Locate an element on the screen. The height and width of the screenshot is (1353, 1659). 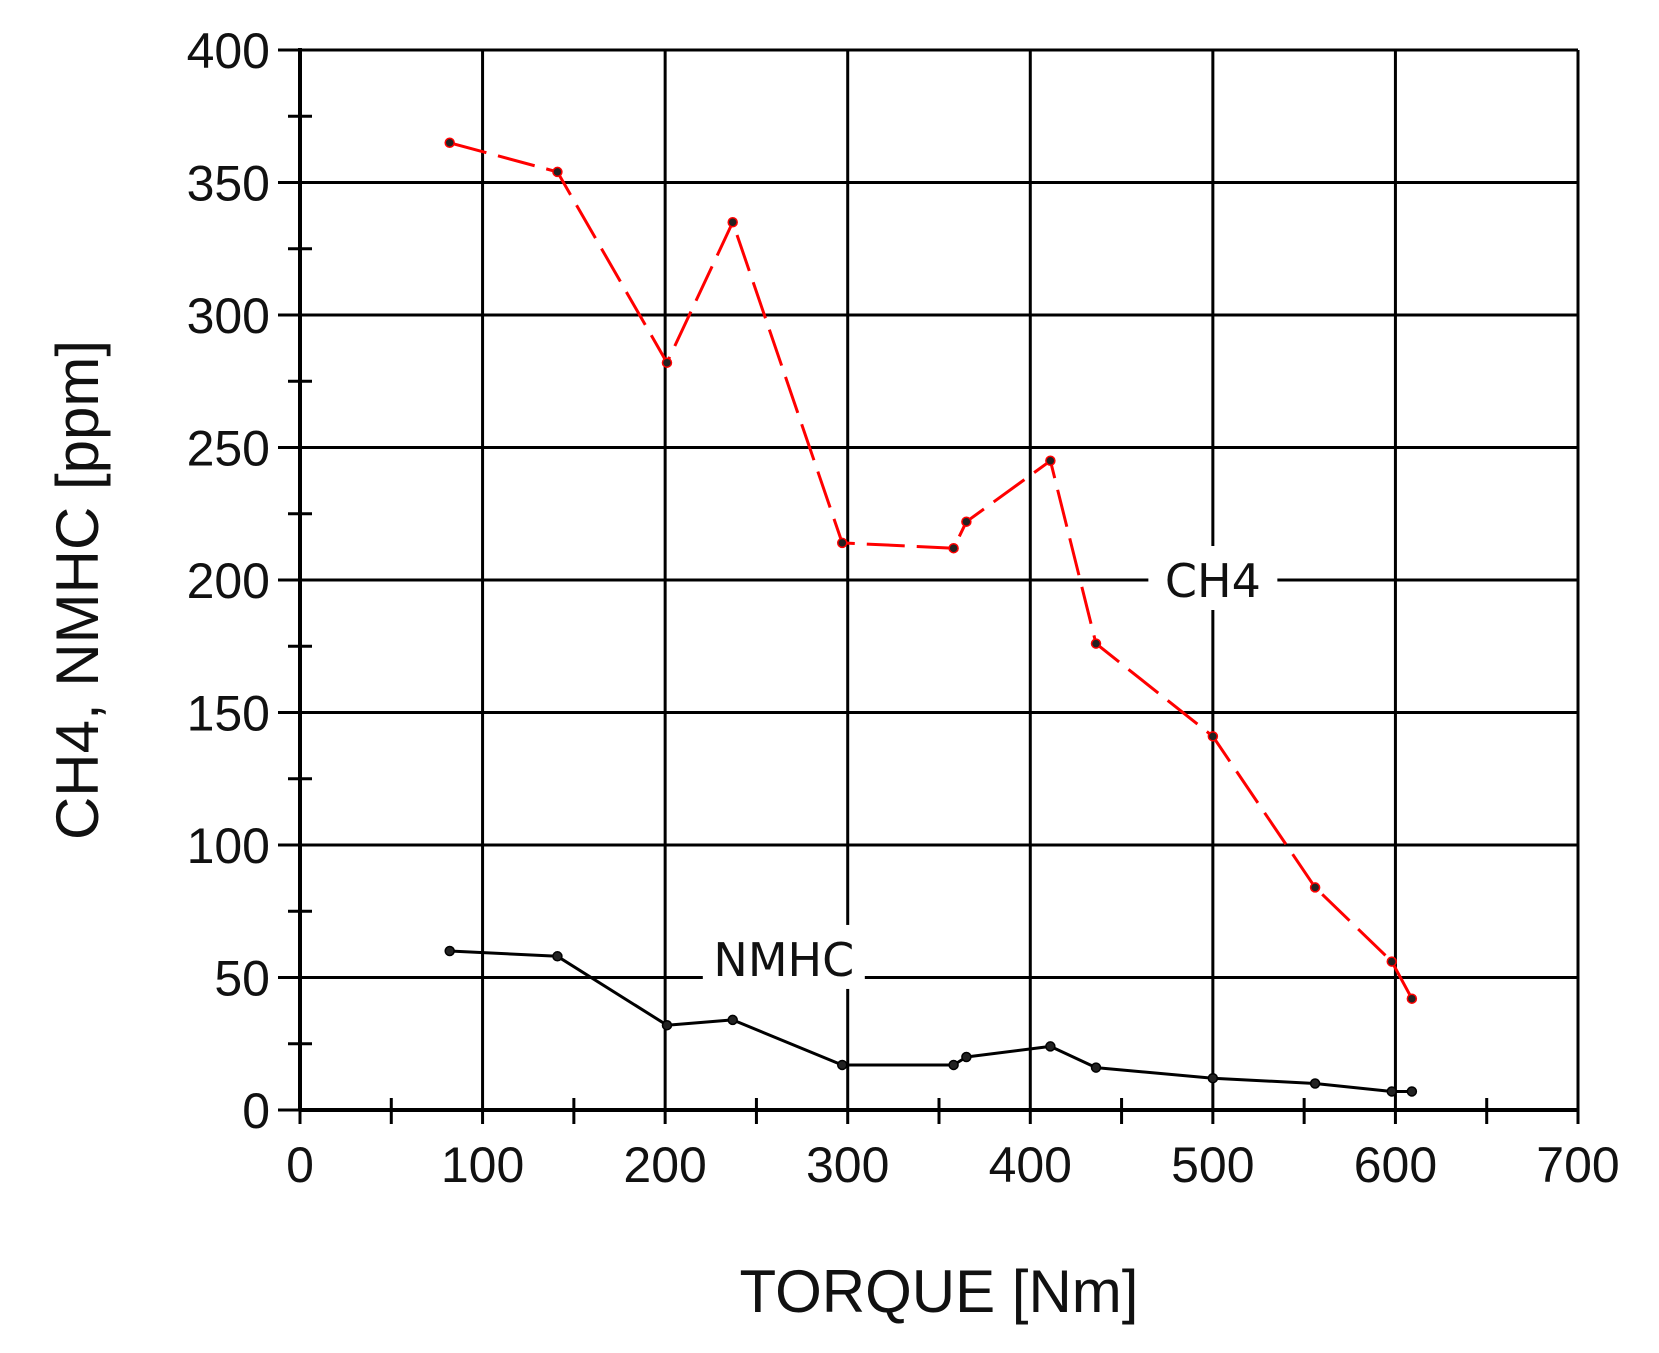
y-axis-title: CH4, NMHC [ppm] is located at coordinates (77, 590).